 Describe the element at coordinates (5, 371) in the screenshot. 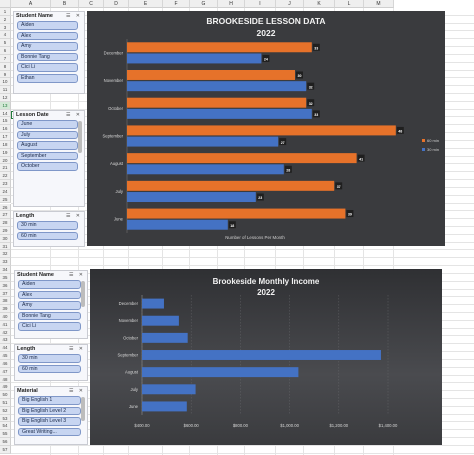

I see `row-header: 47` at that location.